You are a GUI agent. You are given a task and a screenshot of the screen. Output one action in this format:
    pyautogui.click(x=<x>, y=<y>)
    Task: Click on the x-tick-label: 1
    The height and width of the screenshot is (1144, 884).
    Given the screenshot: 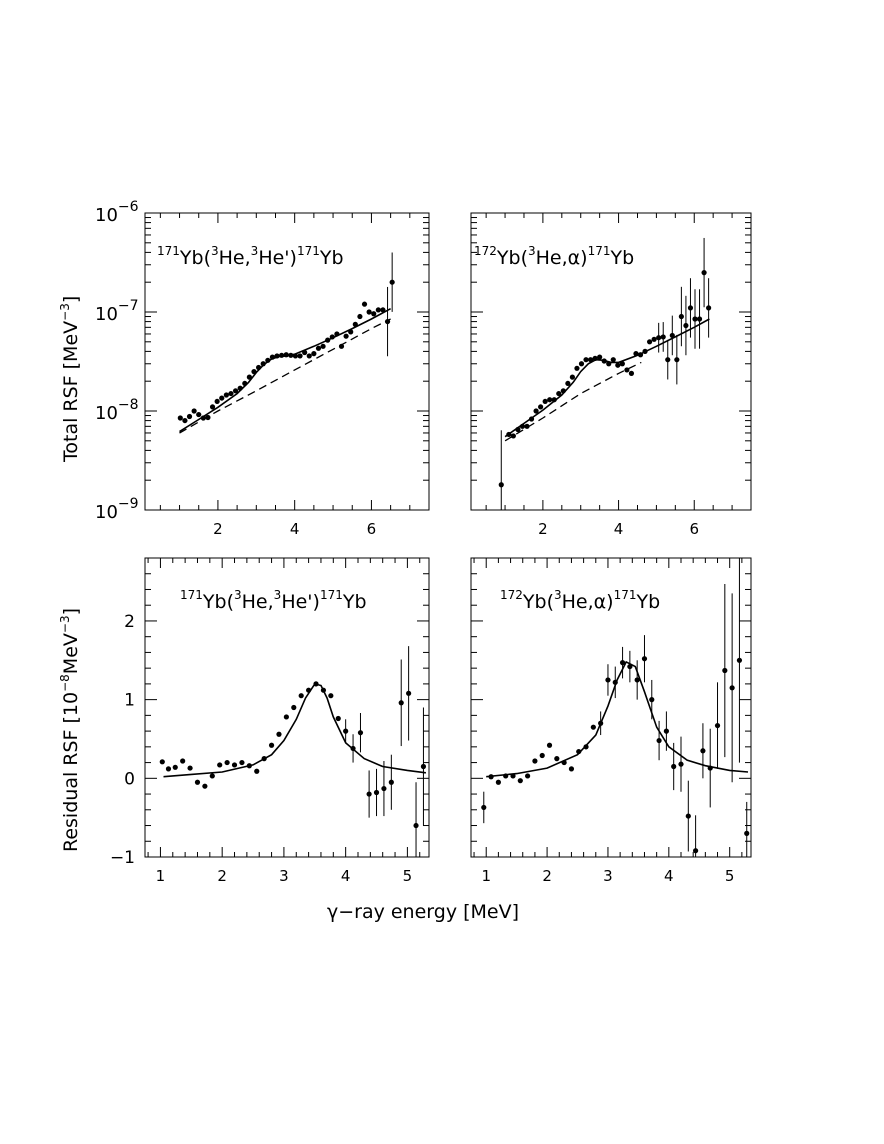 What is the action you would take?
    pyautogui.click(x=161, y=876)
    